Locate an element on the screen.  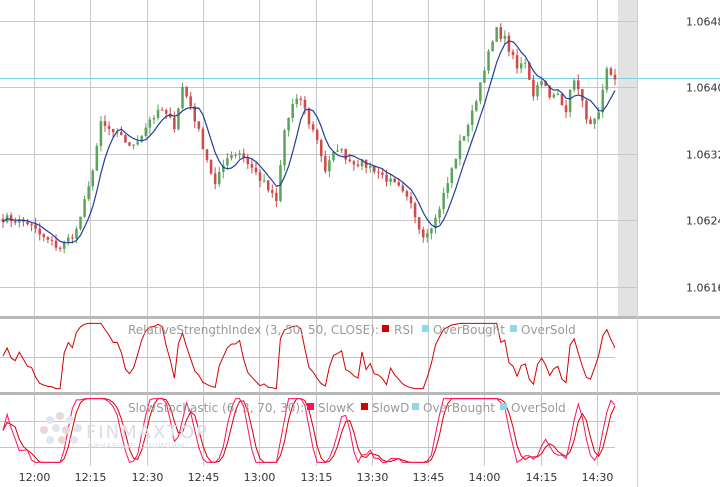
rsi-legend-overbought: OverBought is located at coordinates (469, 330).